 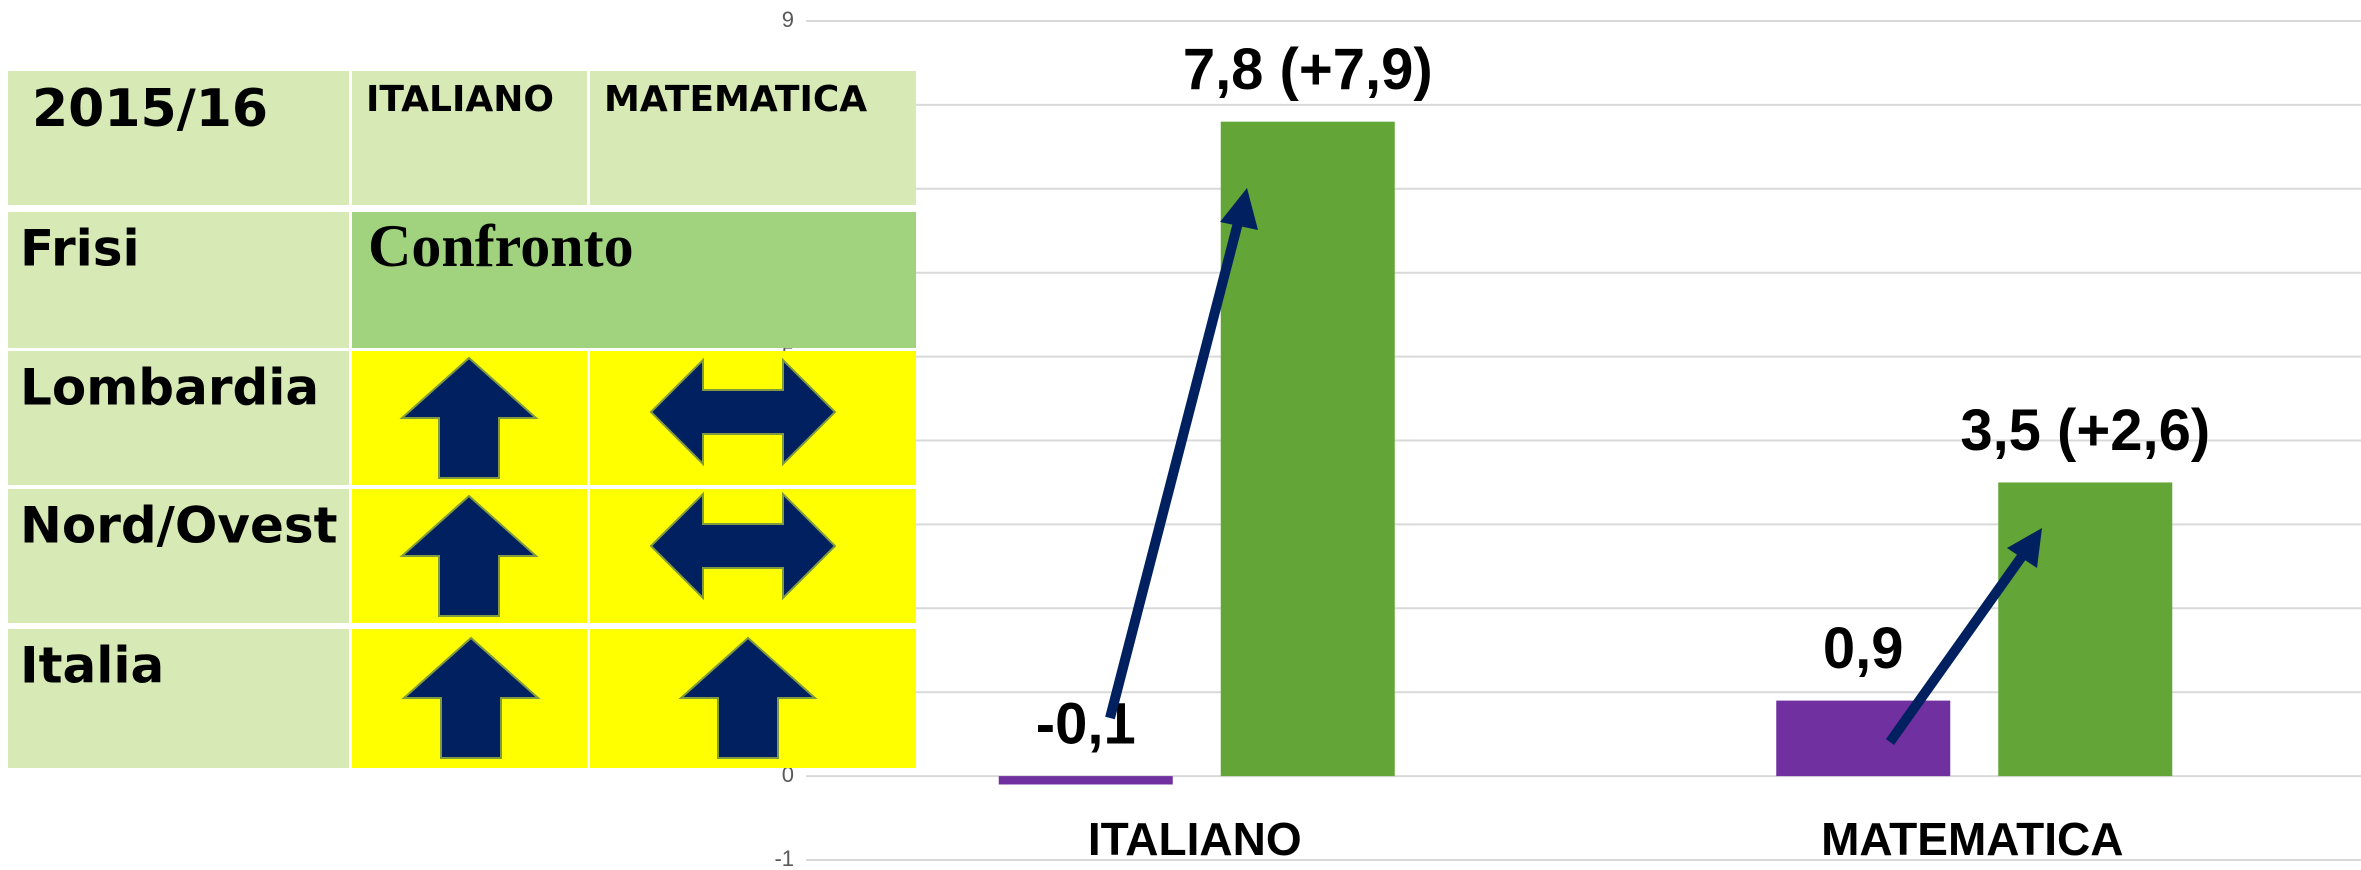 I want to click on table-header: ITALIANO, so click(x=460, y=99).